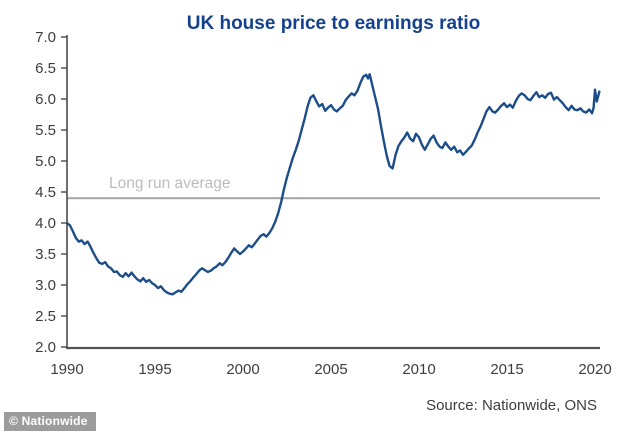 The height and width of the screenshot is (432, 634). Describe the element at coordinates (45, 37) in the screenshot. I see `y-tick-label: 7.0` at that location.